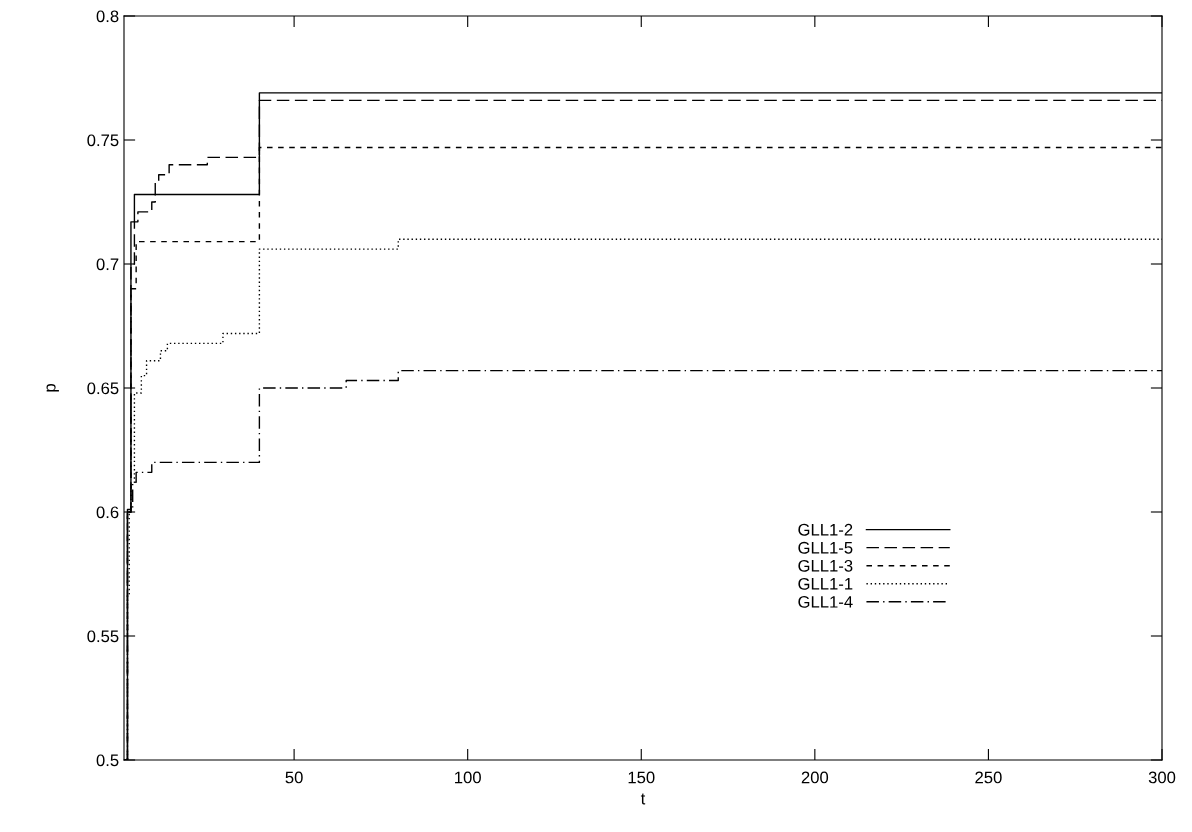  What do you see at coordinates (988, 777) in the screenshot?
I see `x-tick-label: 250` at bounding box center [988, 777].